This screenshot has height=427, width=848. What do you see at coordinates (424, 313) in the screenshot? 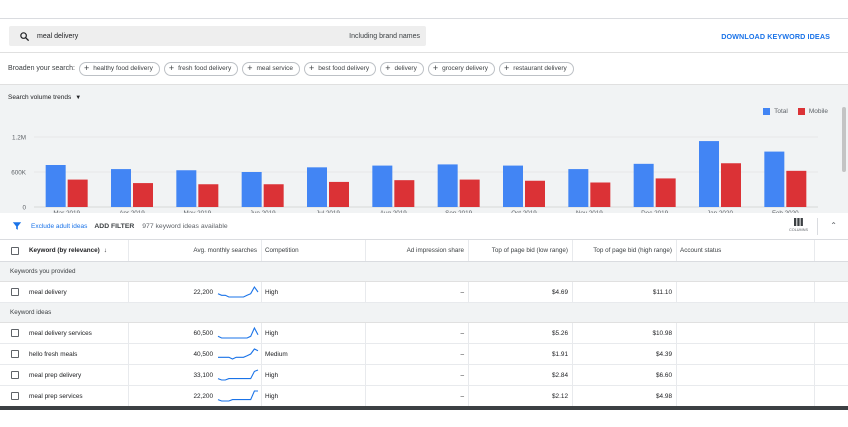
I see `group-header-ideas: Keyword ideas` at bounding box center [424, 313].